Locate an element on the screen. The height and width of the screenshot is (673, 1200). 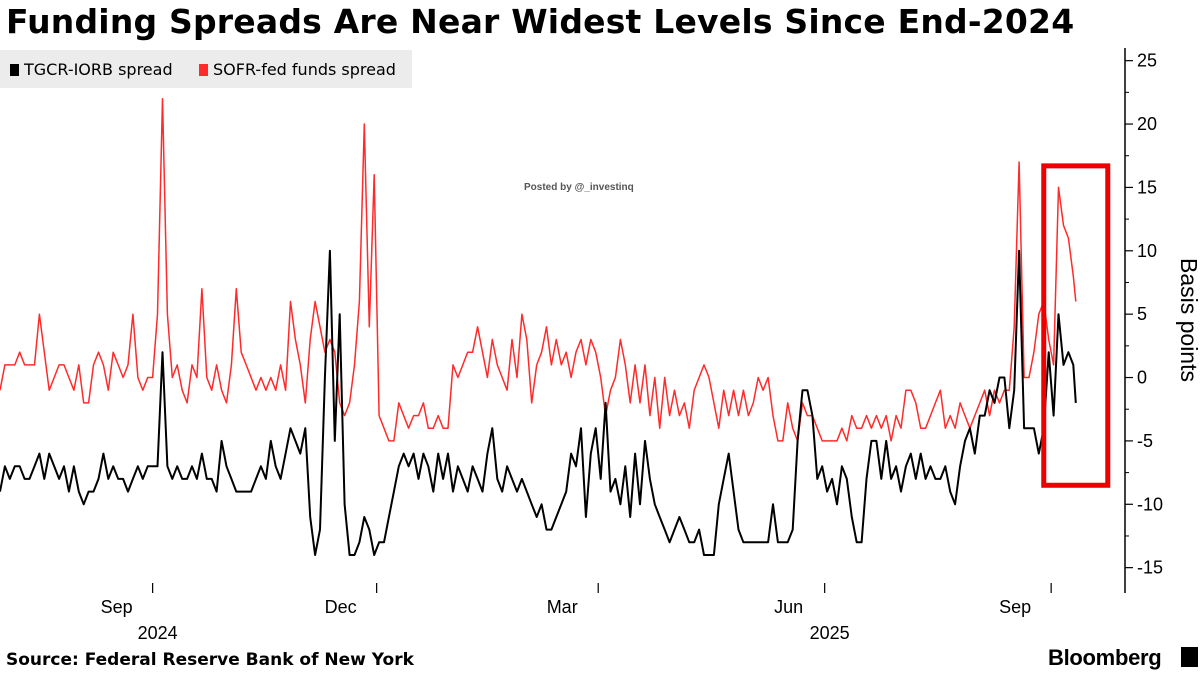
y-axis-label: Basis points is located at coordinates (1188, 320).